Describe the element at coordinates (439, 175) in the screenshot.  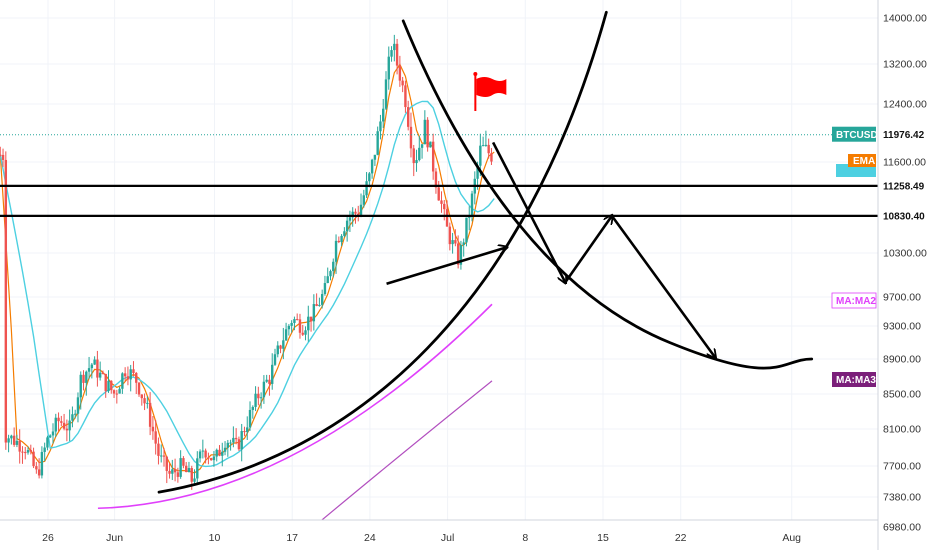
I see `horizontal-levels` at that location.